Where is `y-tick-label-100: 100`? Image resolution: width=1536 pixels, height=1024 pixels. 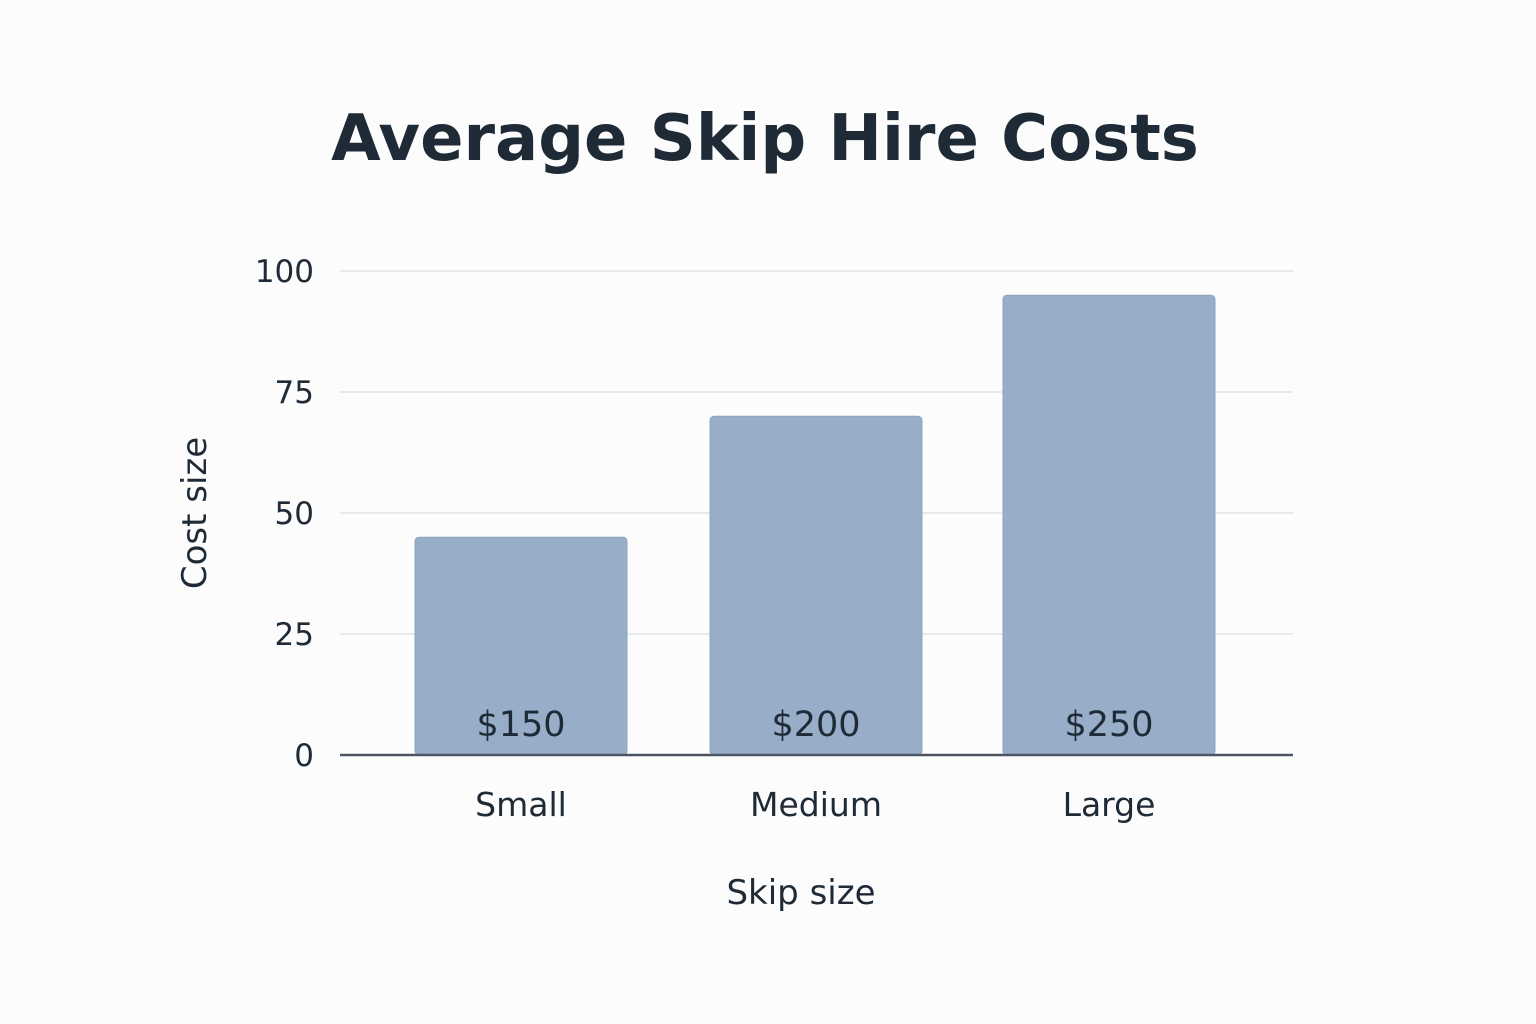 y-tick-label-100: 100 is located at coordinates (284, 272).